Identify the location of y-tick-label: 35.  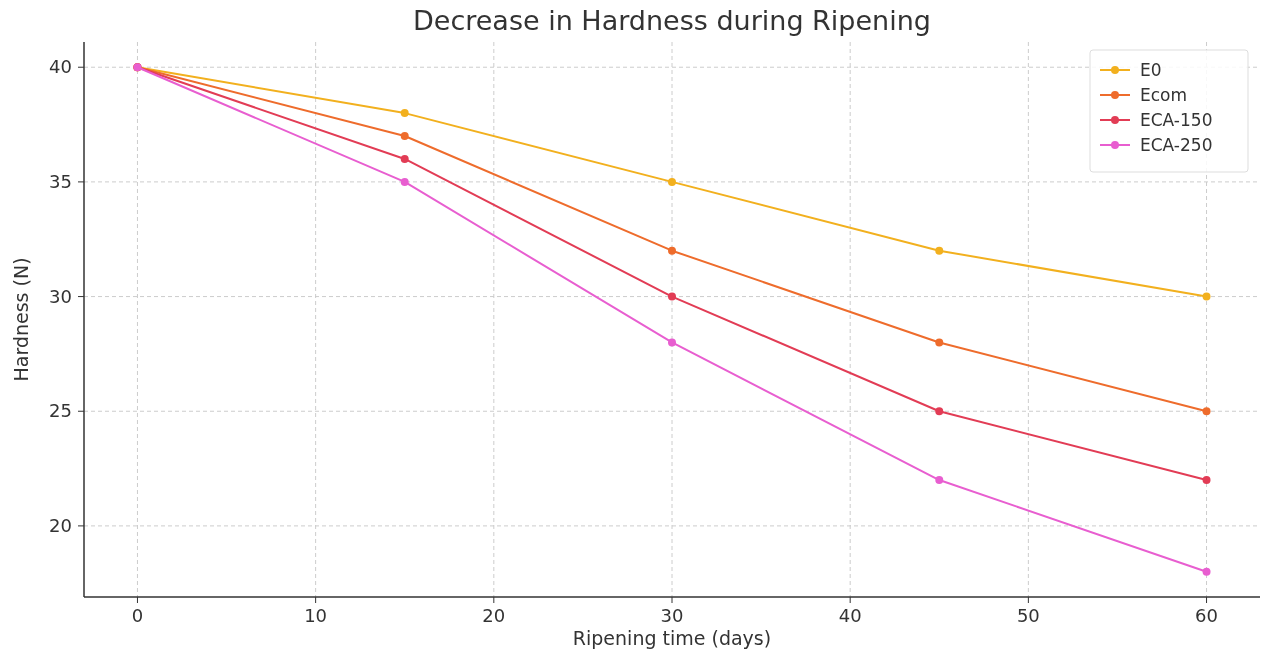
(60, 181).